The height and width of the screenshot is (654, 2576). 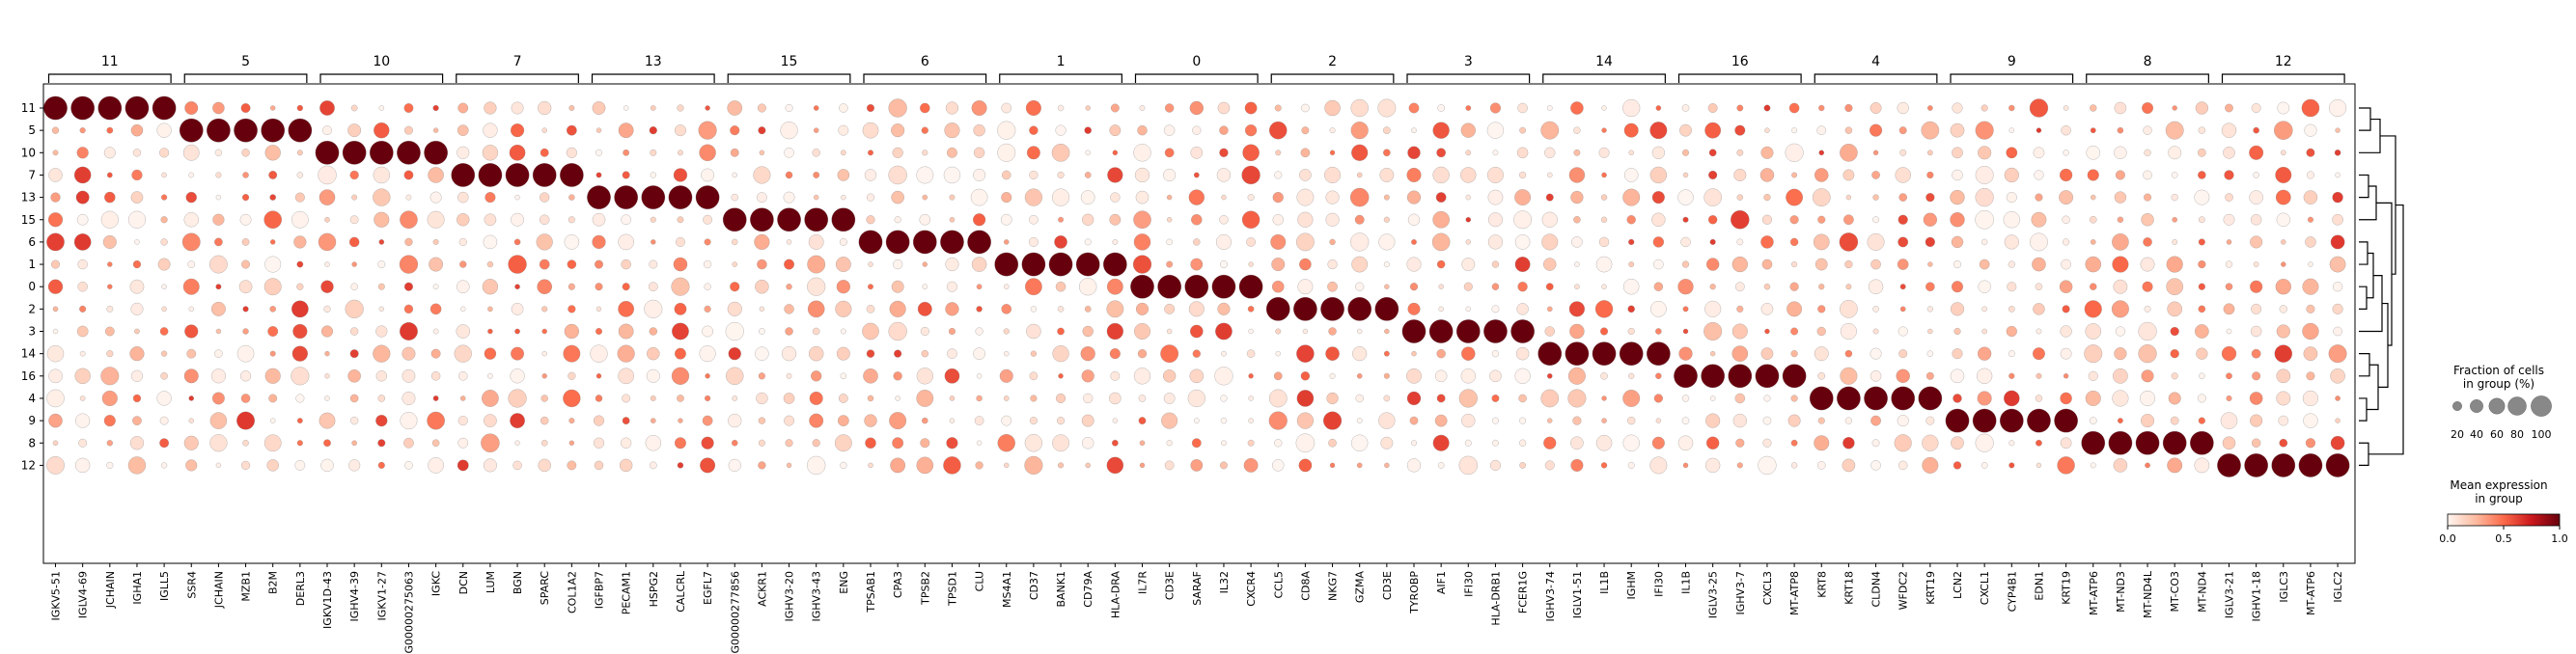 I want to click on x-tick-label: IFI30, so click(x=1658, y=584).